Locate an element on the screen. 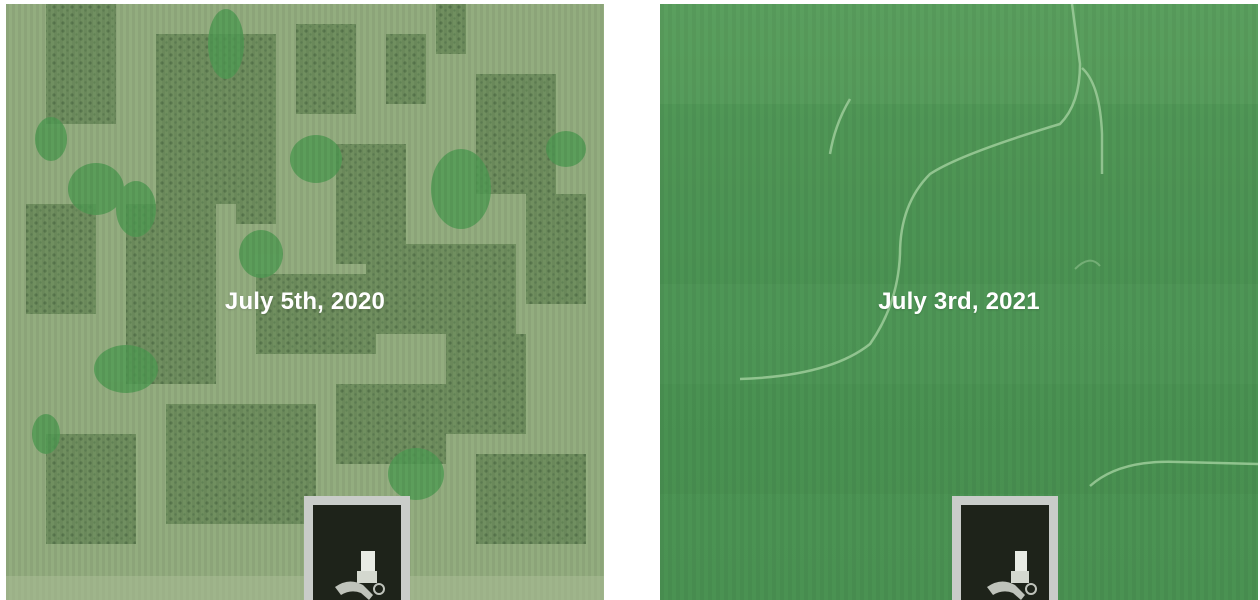  site-inset-2021 is located at coordinates (1005, 548).